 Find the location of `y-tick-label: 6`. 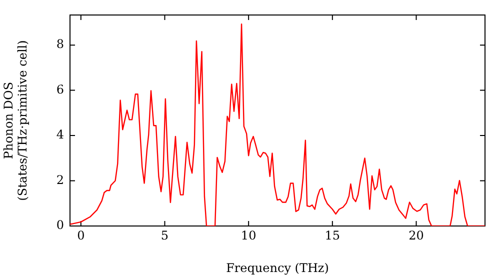

y-tick-label: 6 is located at coordinates (60, 89).